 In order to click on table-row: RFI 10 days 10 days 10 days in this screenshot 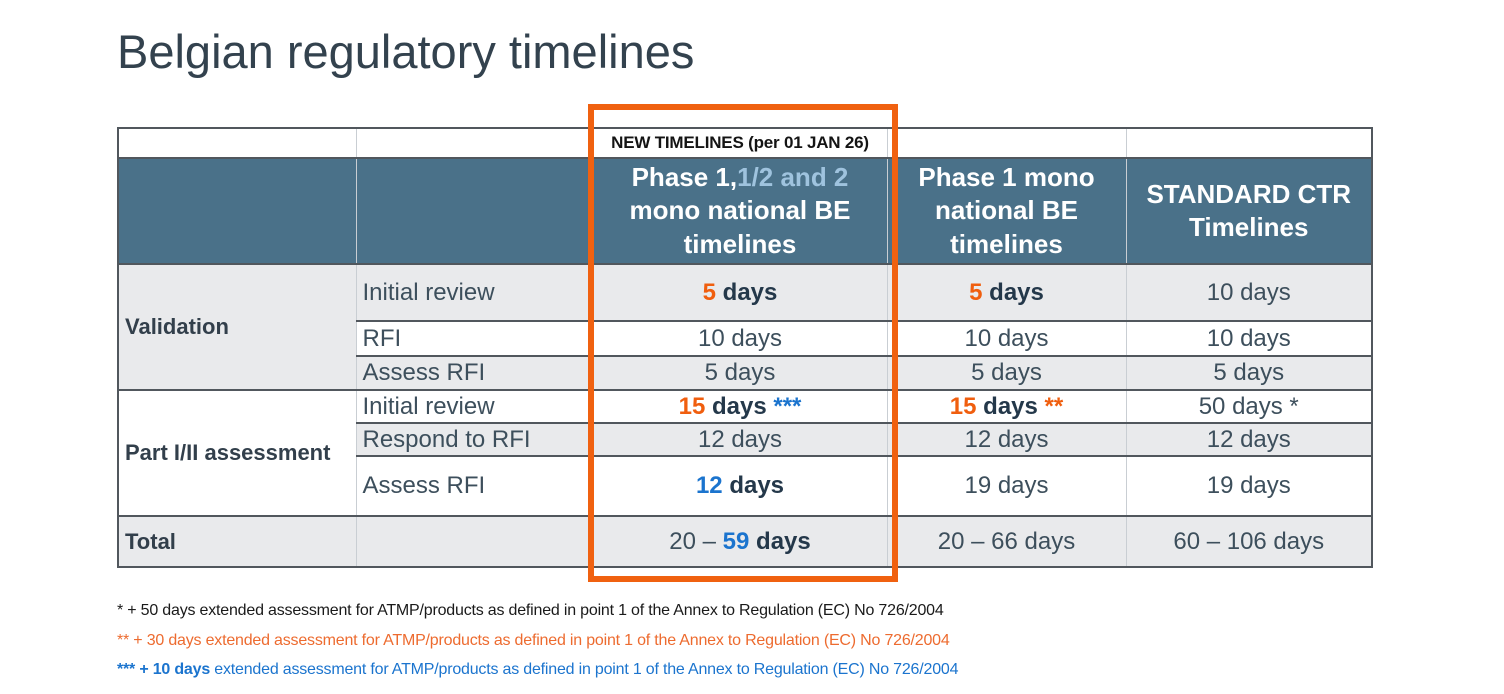, I will do `click(745, 338)`.